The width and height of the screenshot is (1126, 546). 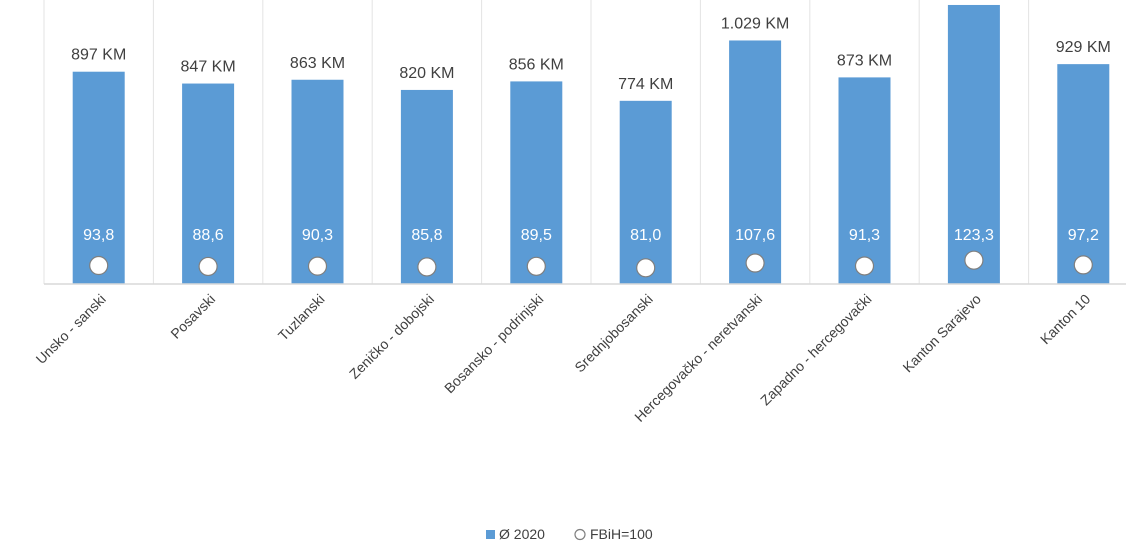 What do you see at coordinates (1065, 319) in the screenshot?
I see `x-tick-label: Kanton 10` at bounding box center [1065, 319].